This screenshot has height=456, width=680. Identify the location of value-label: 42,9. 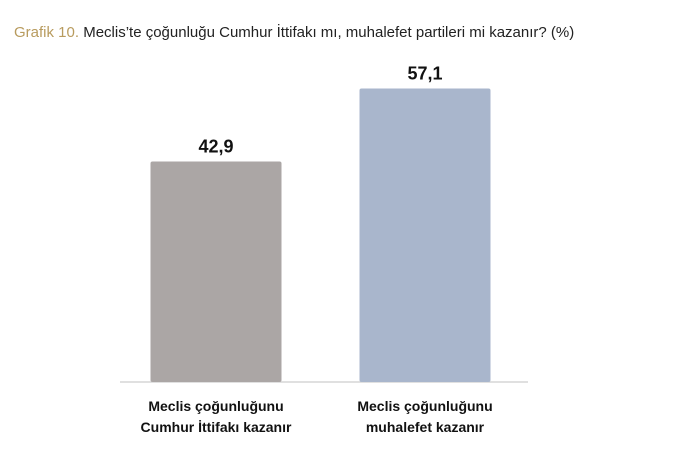
(215, 146).